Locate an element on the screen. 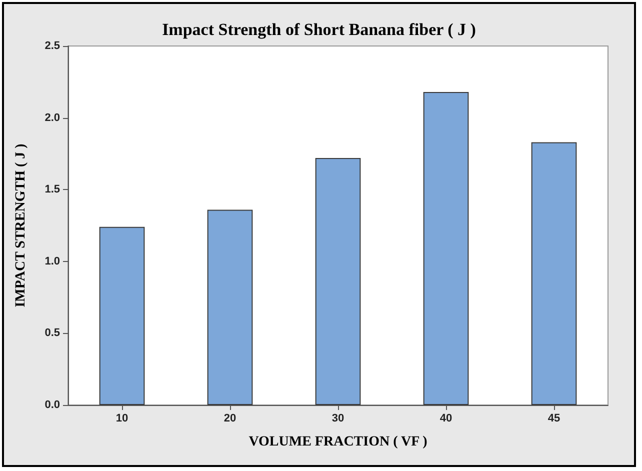 Image resolution: width=642 pixels, height=471 pixels. x-tick-label: 40 is located at coordinates (446, 418).